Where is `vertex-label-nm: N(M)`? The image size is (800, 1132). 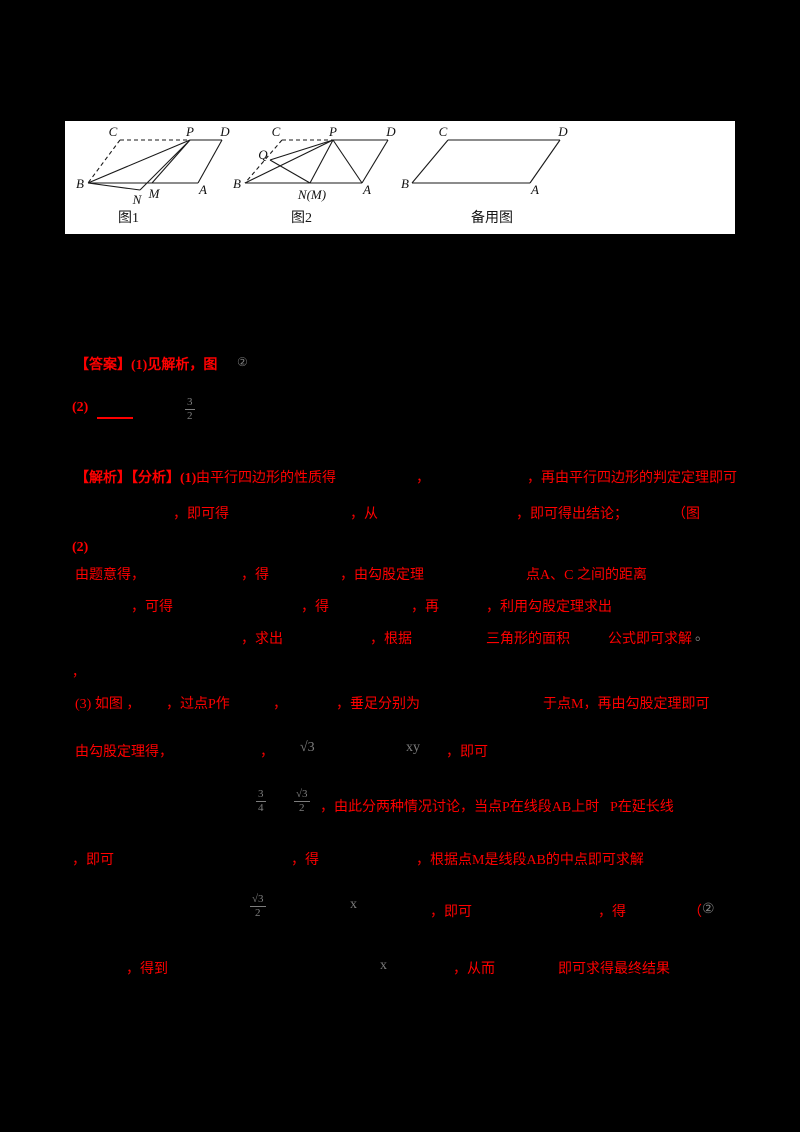 vertex-label-nm: N(M) is located at coordinates (311, 194).